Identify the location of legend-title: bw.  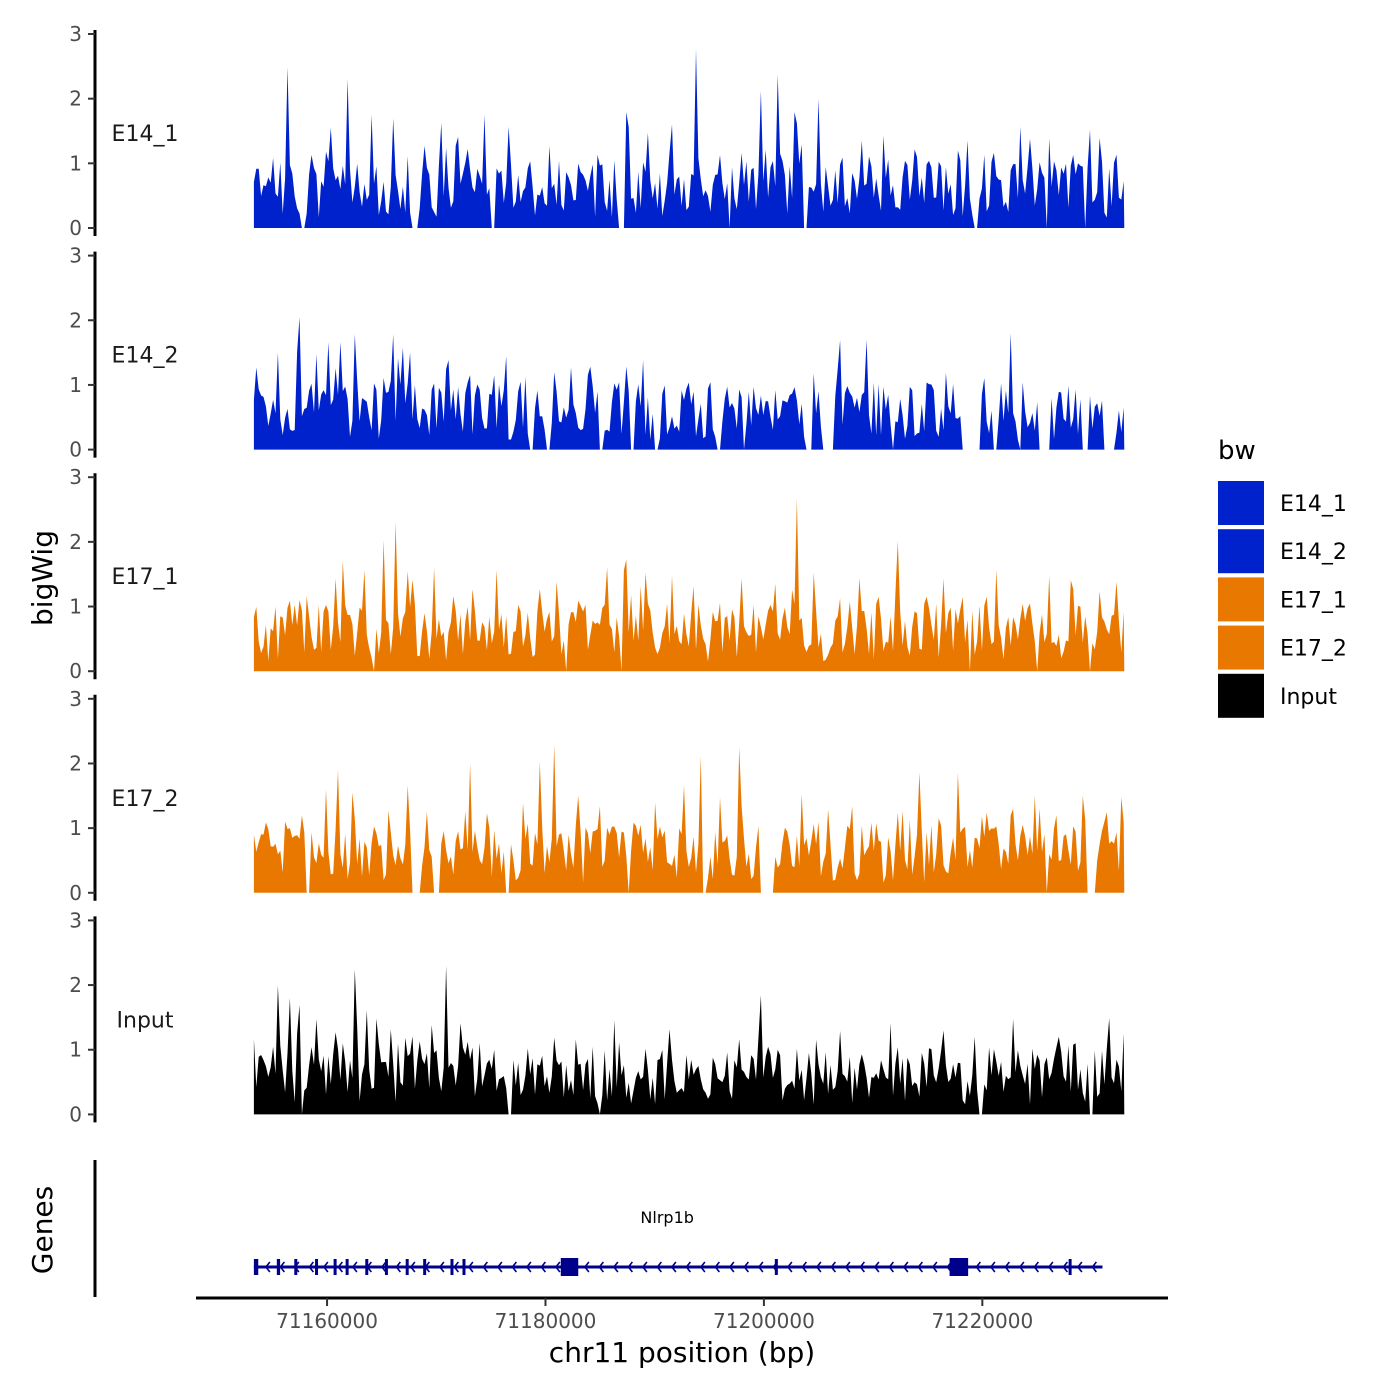
(1237, 451).